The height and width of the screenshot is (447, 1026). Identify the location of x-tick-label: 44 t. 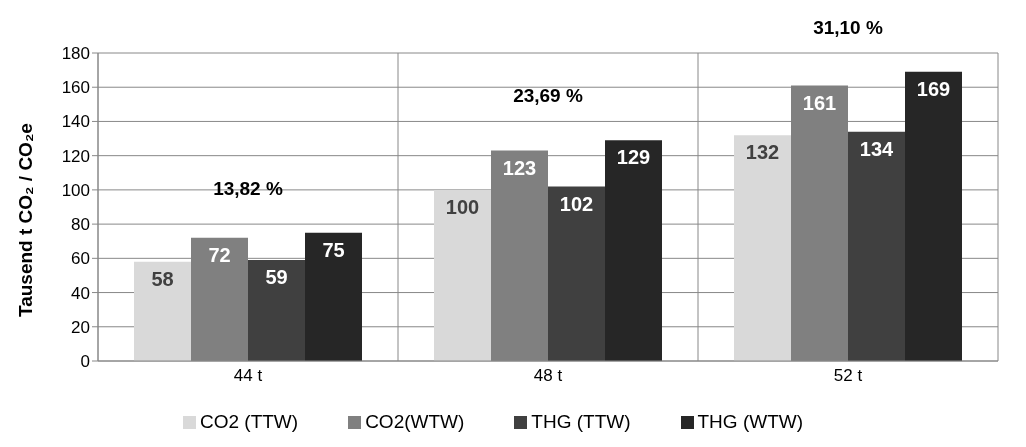
(248, 376).